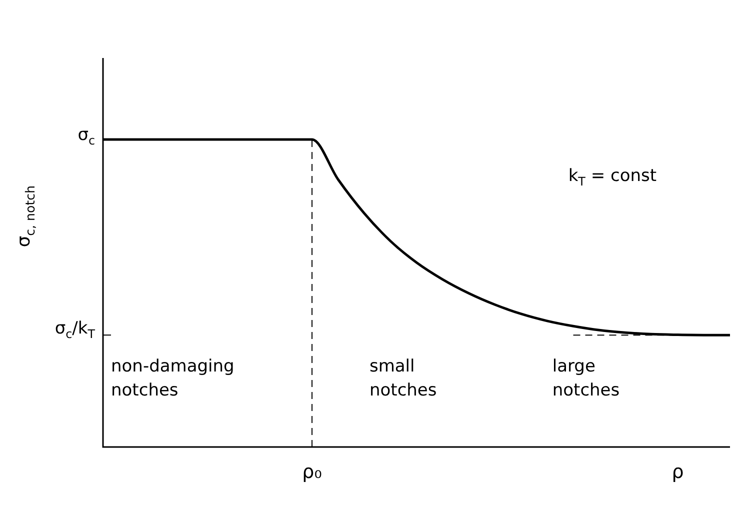 The width and height of the screenshot is (742, 517). What do you see at coordinates (26, 216) in the screenshot?
I see `y-axis-title: σc, notch` at bounding box center [26, 216].